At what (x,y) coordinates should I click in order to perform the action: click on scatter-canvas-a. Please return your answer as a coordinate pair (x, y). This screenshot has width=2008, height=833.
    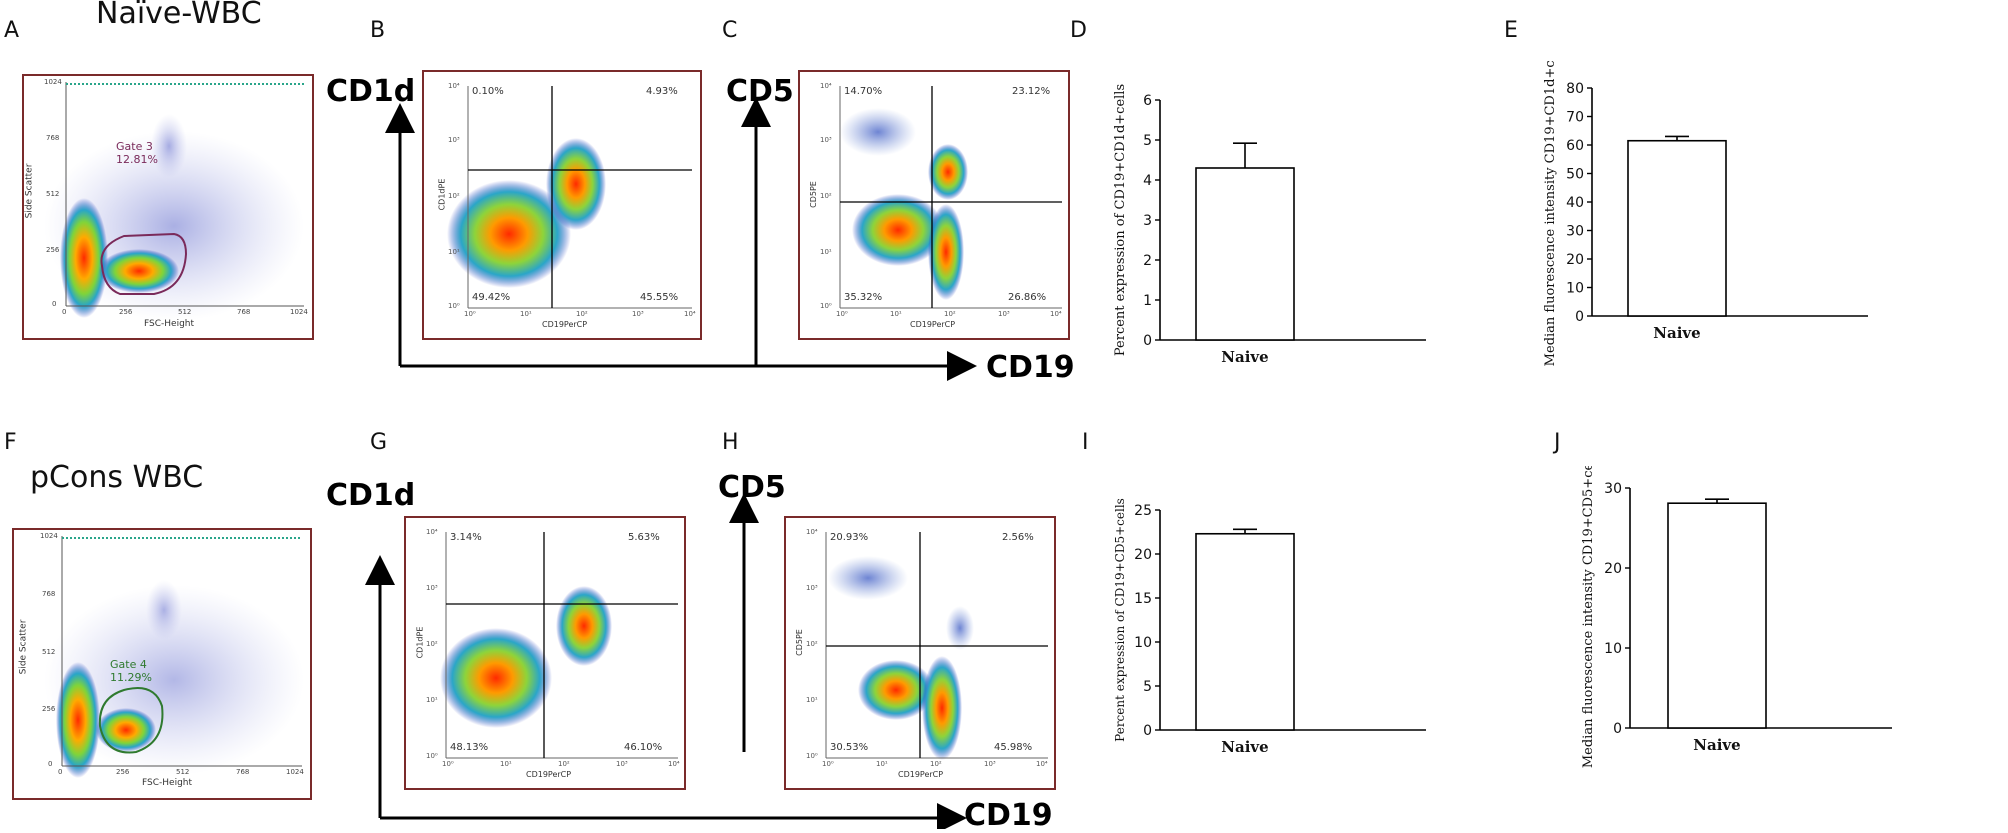
    Looking at the image, I should click on (174, 201).